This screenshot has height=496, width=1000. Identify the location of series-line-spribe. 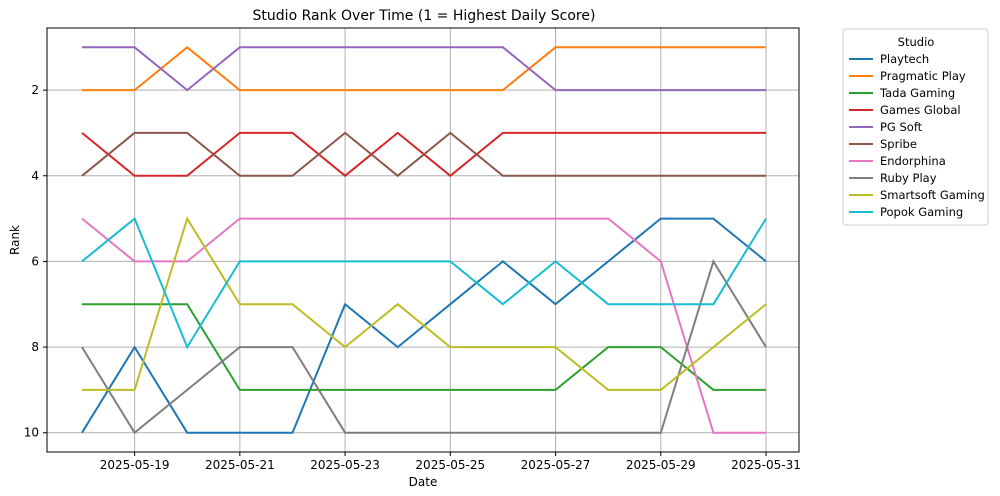
(423, 154).